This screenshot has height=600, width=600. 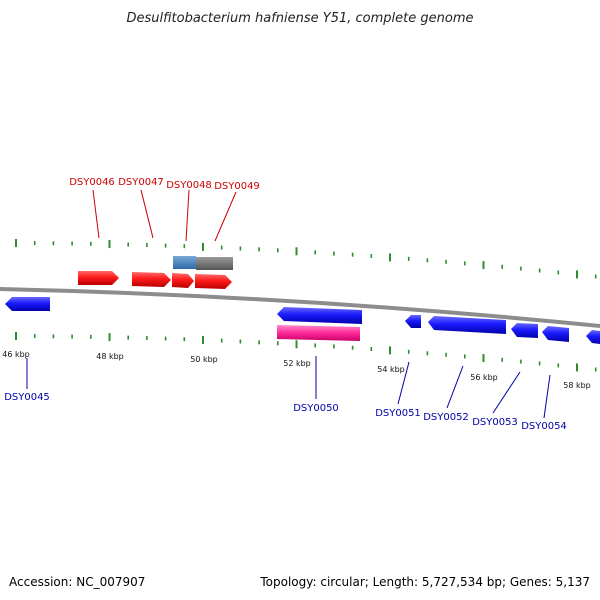 I want to click on gene-label-dsy0046: DSY0046, so click(x=92, y=182).